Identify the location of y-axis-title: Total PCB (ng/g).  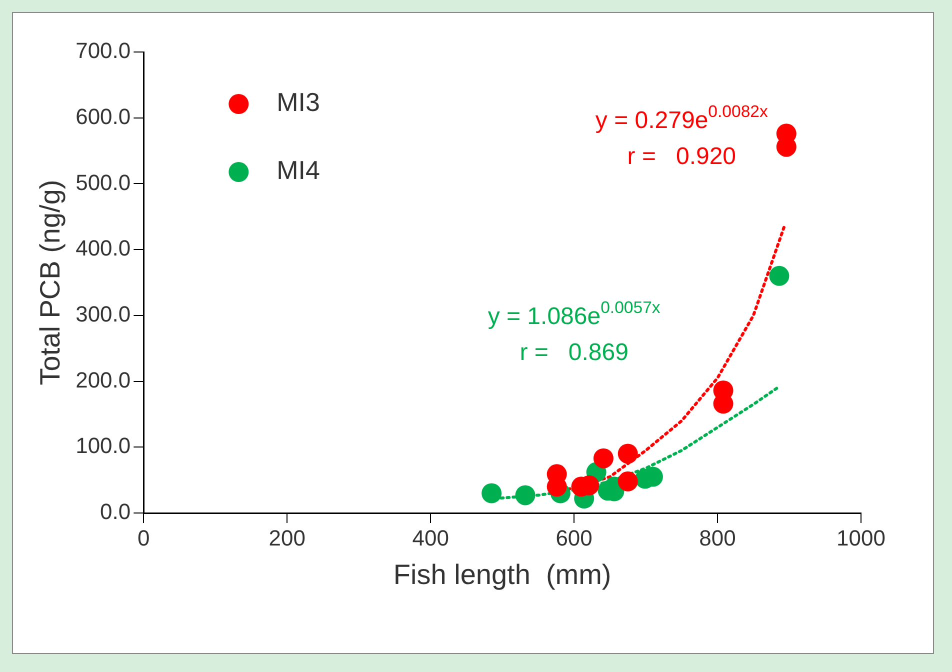
(50, 283).